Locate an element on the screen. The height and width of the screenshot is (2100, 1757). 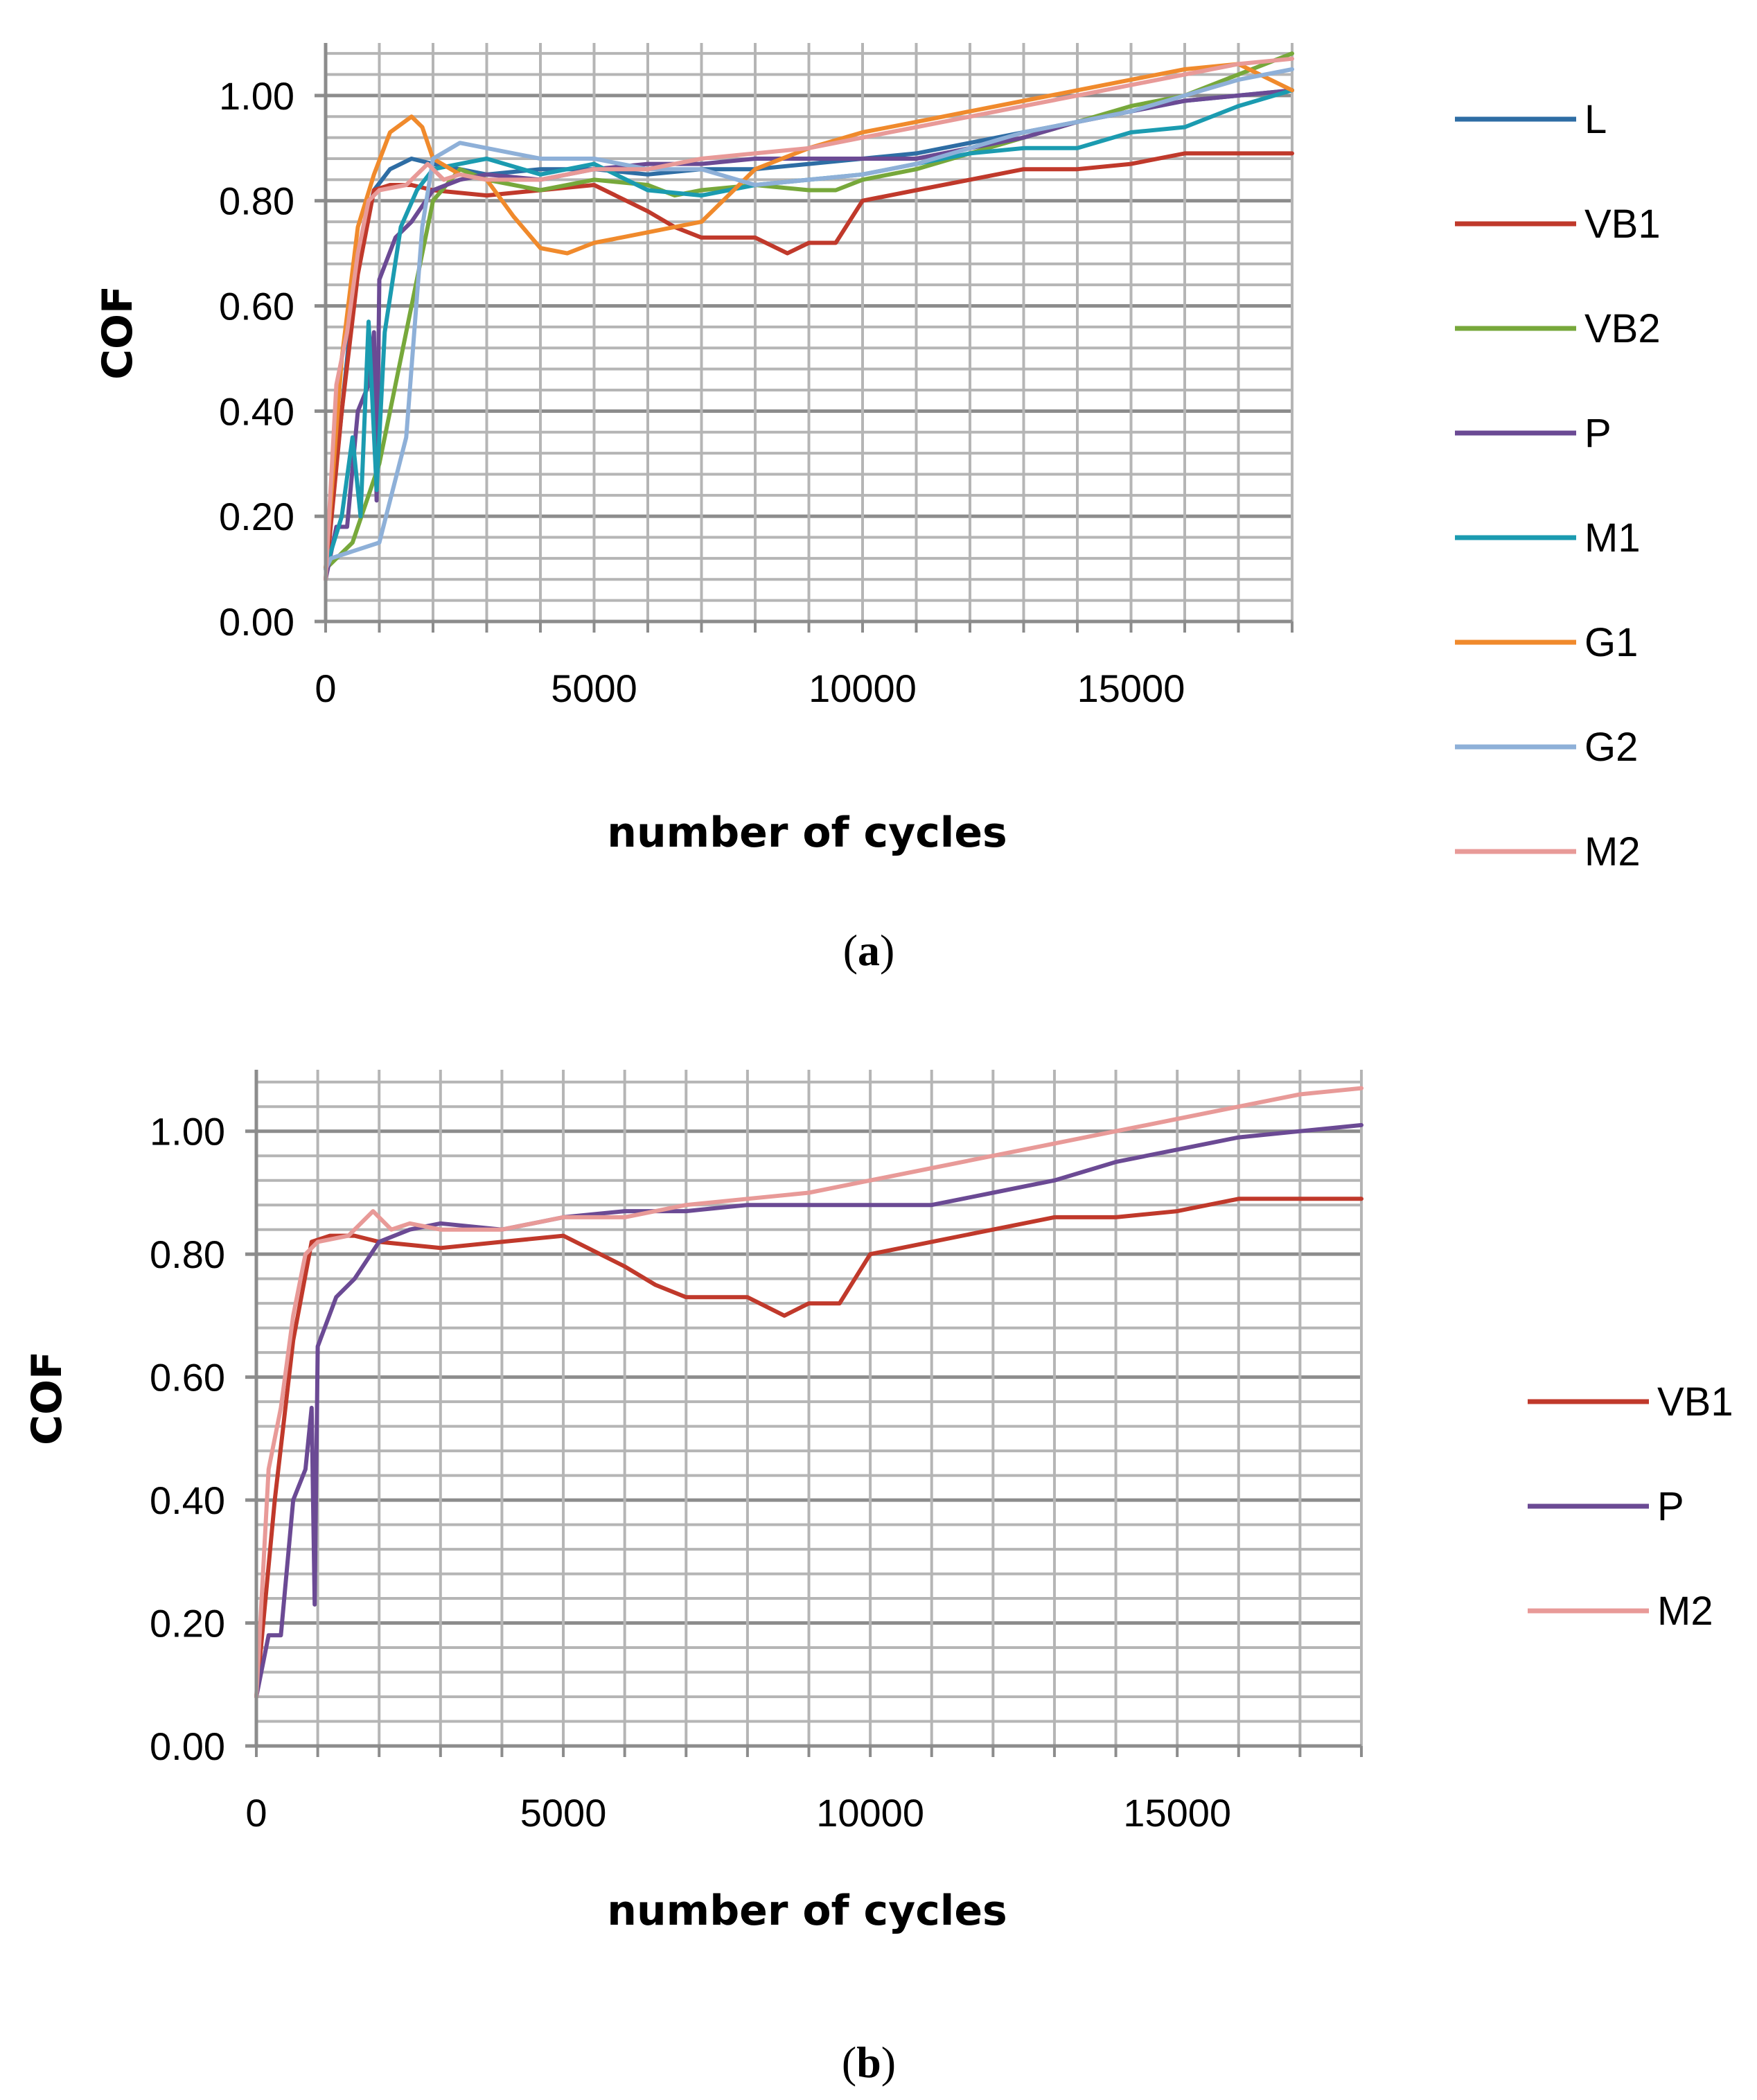
series-line-m1 is located at coordinates (809, 330).